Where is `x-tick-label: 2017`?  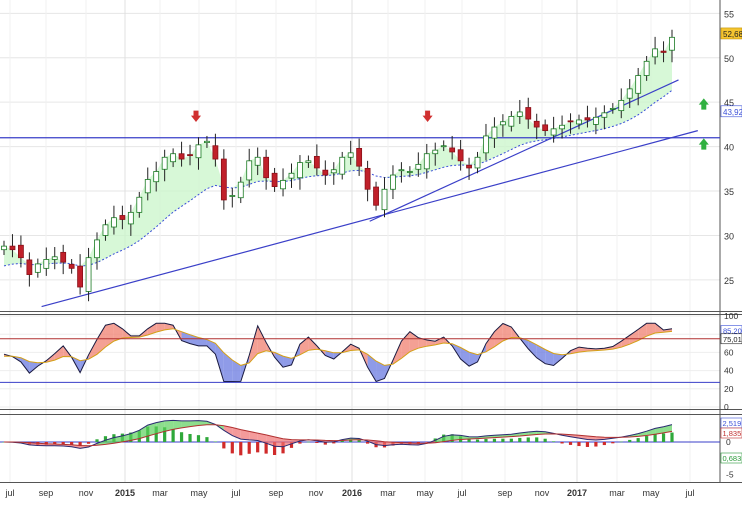
x-tick-label: 2017 is located at coordinates (577, 493).